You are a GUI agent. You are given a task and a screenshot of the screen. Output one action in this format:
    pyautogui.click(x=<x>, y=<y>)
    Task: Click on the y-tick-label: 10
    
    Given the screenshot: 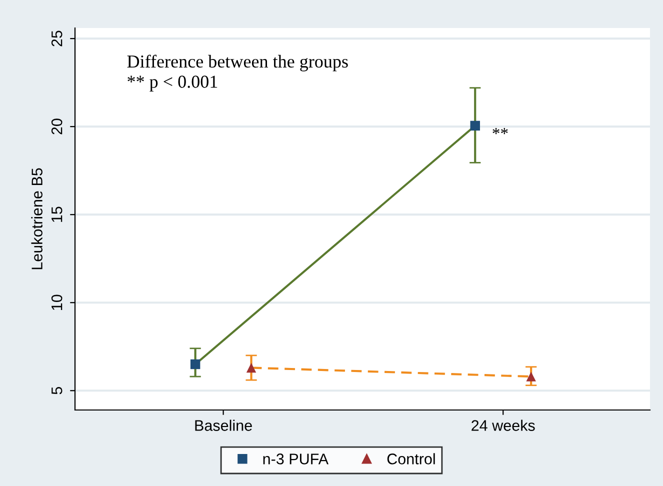 What is the action you would take?
    pyautogui.click(x=56, y=302)
    